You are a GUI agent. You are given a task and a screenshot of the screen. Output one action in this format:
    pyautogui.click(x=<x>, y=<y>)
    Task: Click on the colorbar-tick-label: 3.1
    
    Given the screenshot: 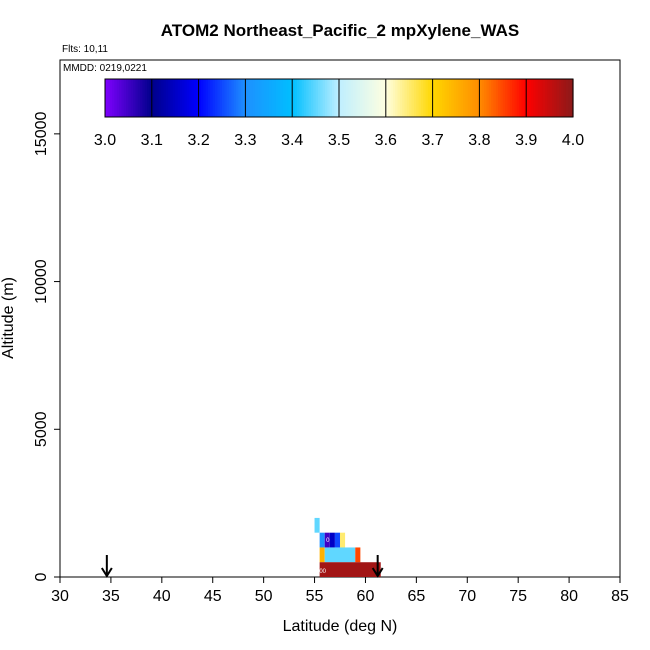 What is the action you would take?
    pyautogui.click(x=152, y=140)
    